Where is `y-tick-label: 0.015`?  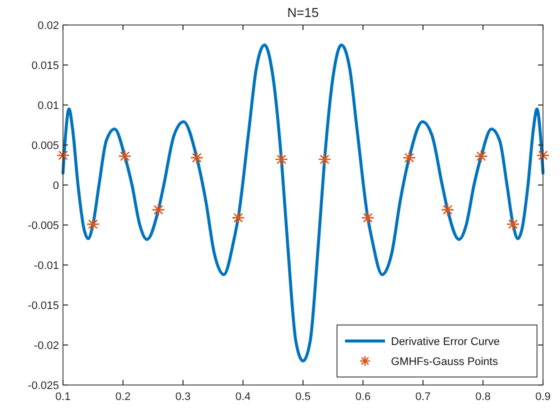 y-tick-label: 0.015 is located at coordinates (45, 66).